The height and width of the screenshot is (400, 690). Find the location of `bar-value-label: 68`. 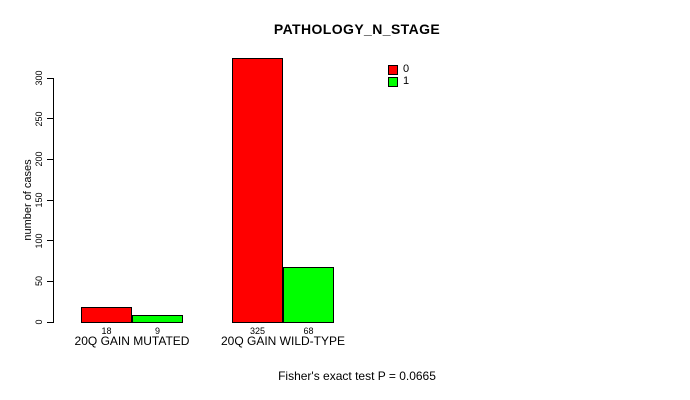

bar-value-label: 68 is located at coordinates (308, 331).